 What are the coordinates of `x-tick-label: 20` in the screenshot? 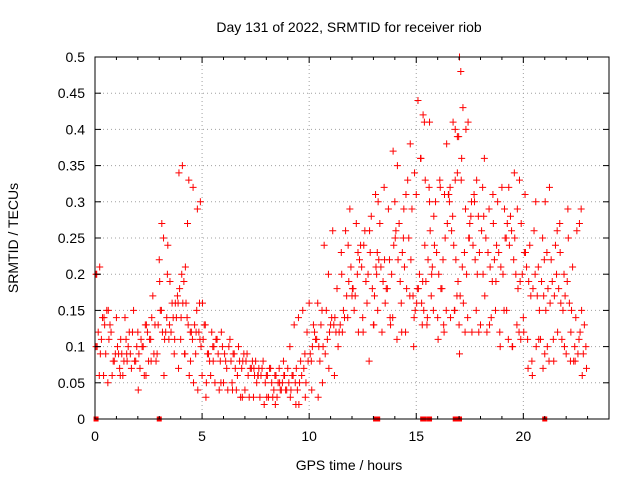 It's located at (524, 436).